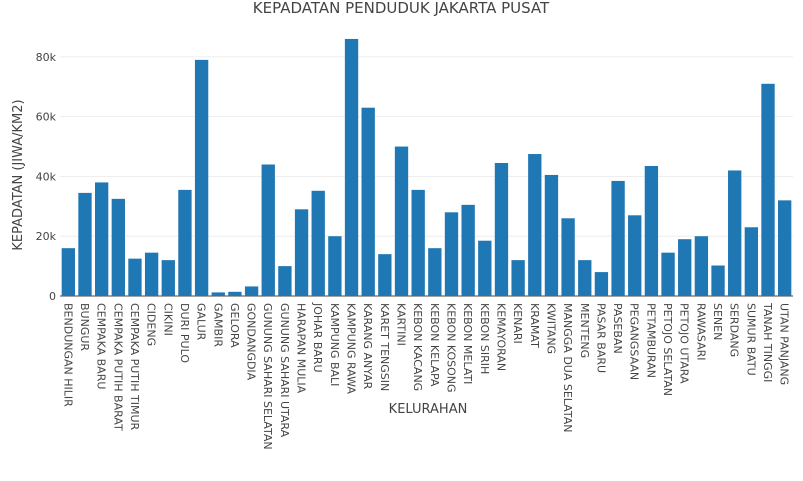 This screenshot has width=803, height=481. What do you see at coordinates (201, 322) in the screenshot?
I see `x-tick-label: GALUR` at bounding box center [201, 322].